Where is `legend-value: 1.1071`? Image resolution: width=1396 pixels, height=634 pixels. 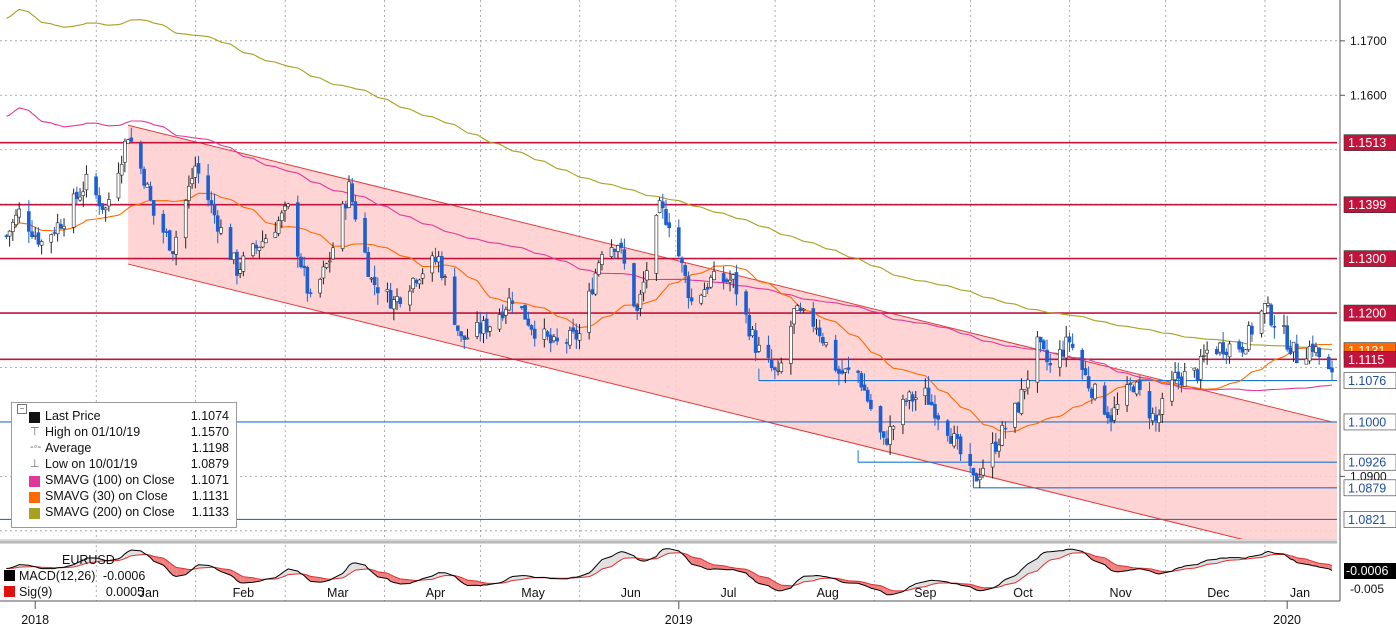 legend-value: 1.1071 is located at coordinates (210, 480).